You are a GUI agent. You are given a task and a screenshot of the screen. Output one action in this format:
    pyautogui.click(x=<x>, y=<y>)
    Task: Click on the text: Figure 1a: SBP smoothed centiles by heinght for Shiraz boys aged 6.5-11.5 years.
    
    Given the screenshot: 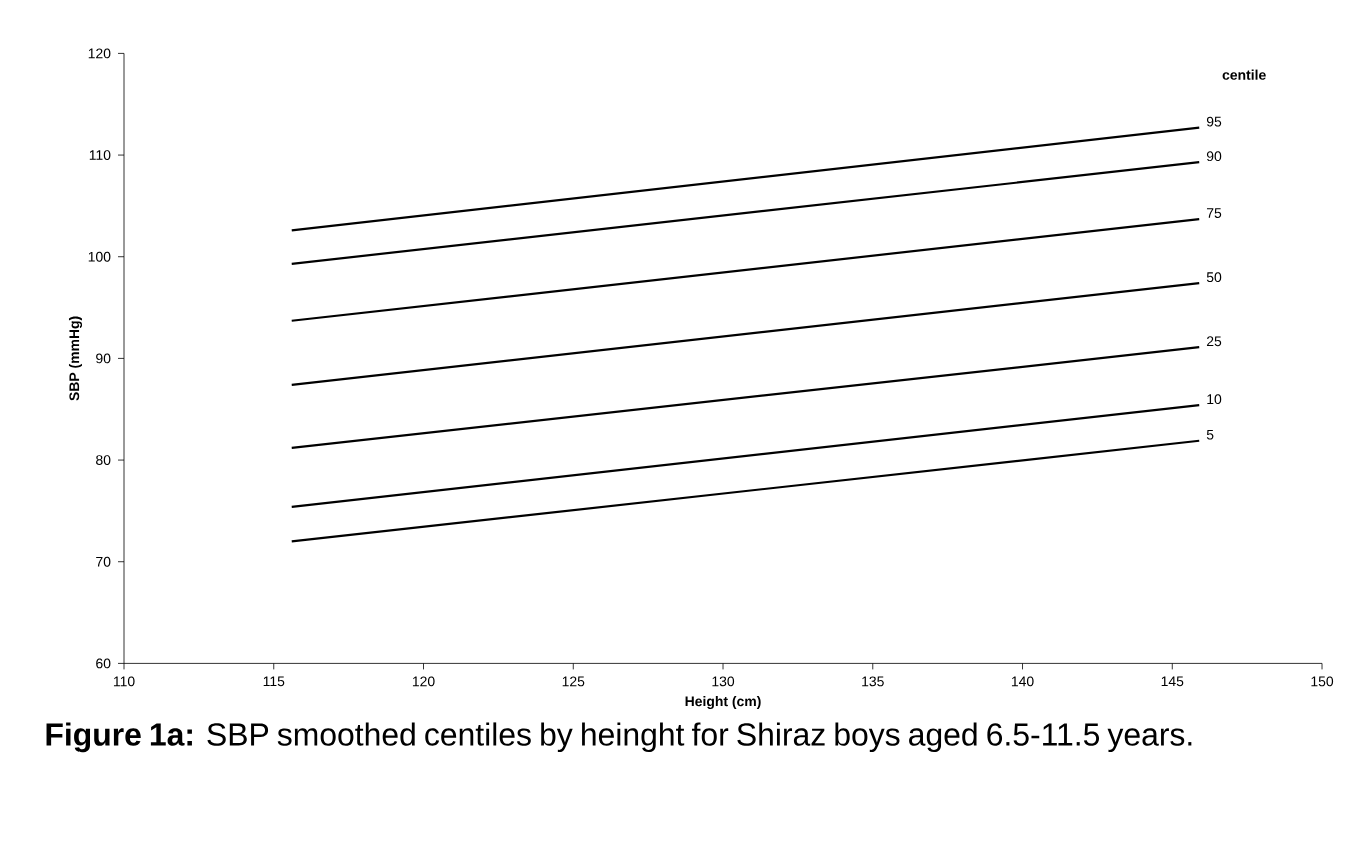 What is the action you would take?
    pyautogui.click(x=619, y=737)
    